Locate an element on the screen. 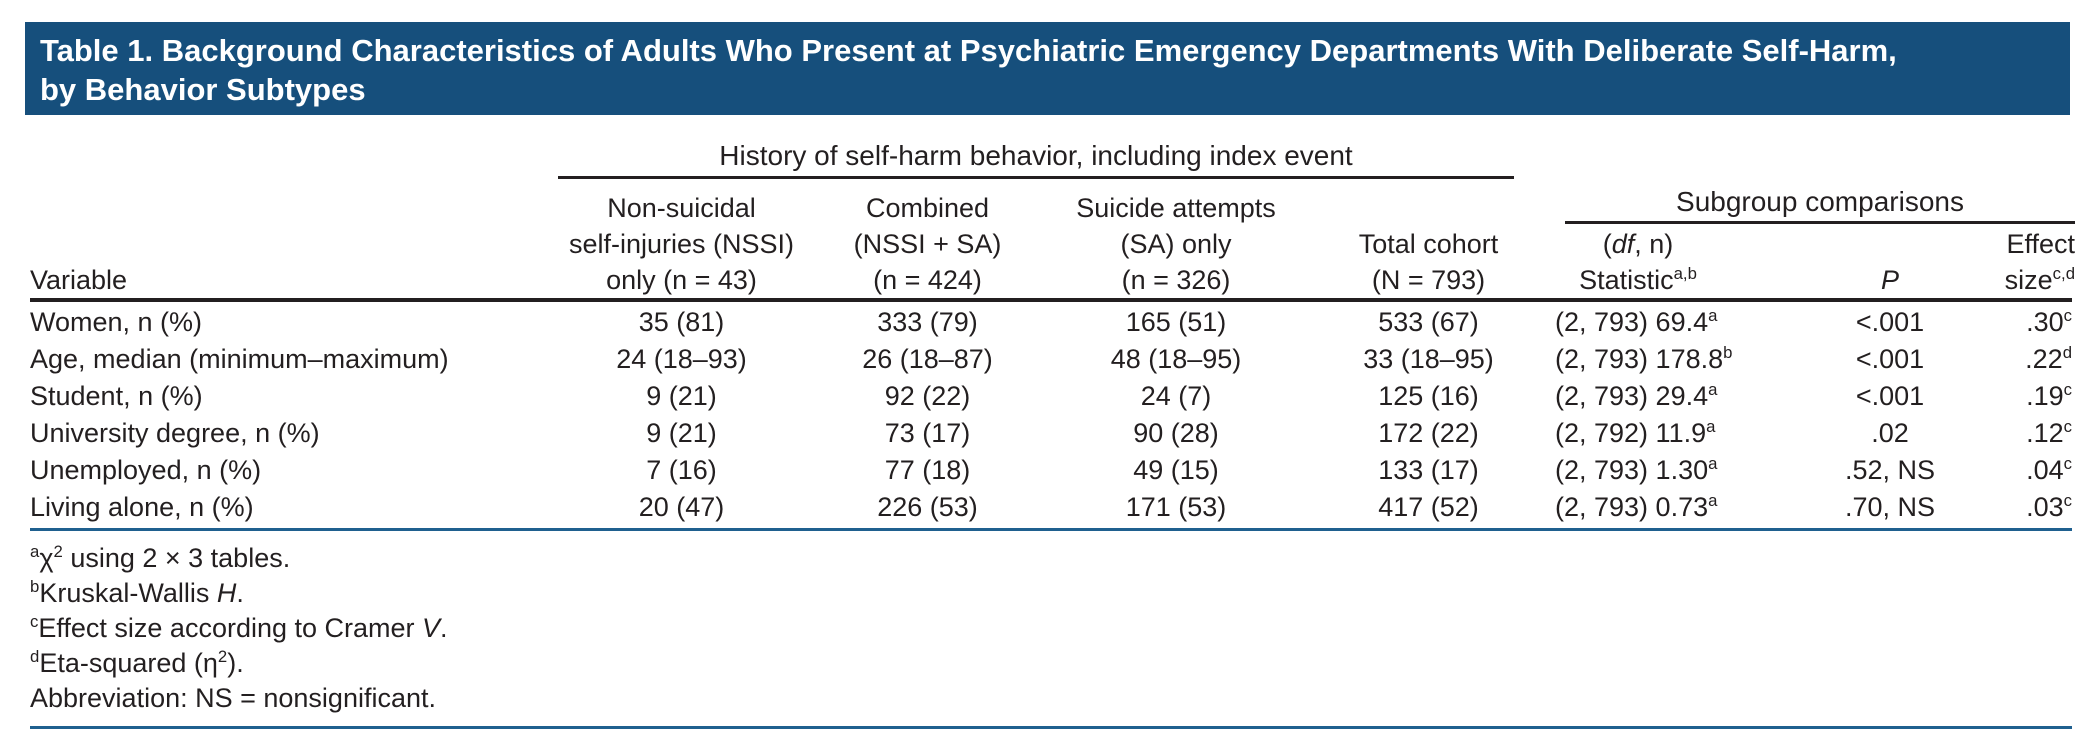  column-header-line: (n = 326) is located at coordinates (1176, 280).